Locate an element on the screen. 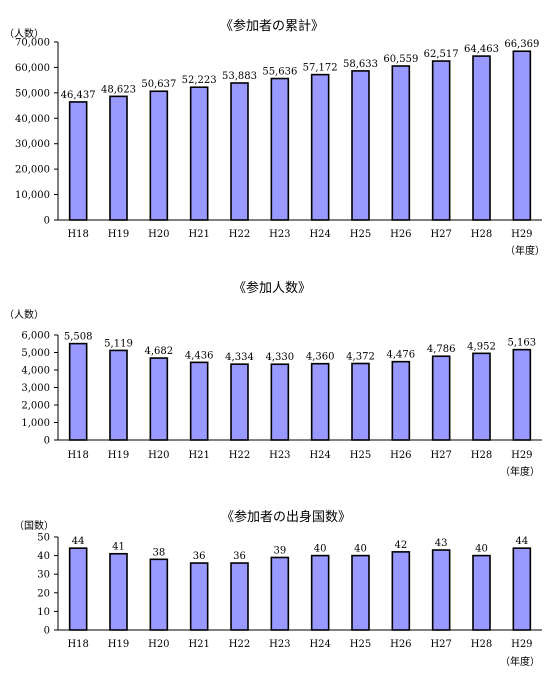  chart-2-y-ticks: 0 1,000 2,000 3,000 4,000 5,000 6,000 is located at coordinates (39, 389).